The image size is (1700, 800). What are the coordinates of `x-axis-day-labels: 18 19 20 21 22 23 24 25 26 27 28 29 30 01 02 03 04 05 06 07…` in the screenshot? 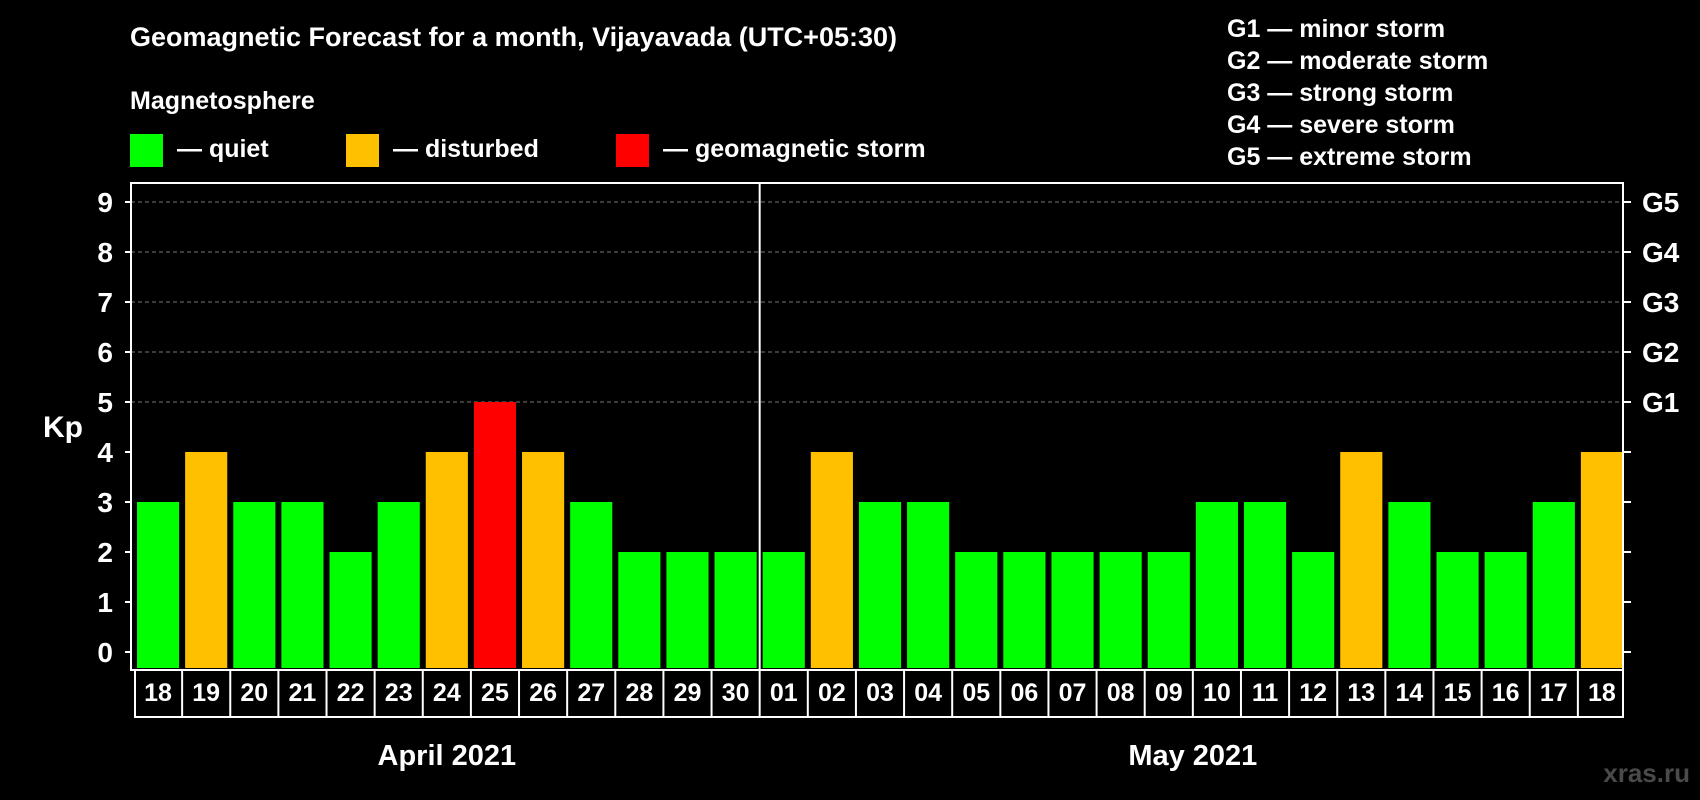 It's located at (879, 693).